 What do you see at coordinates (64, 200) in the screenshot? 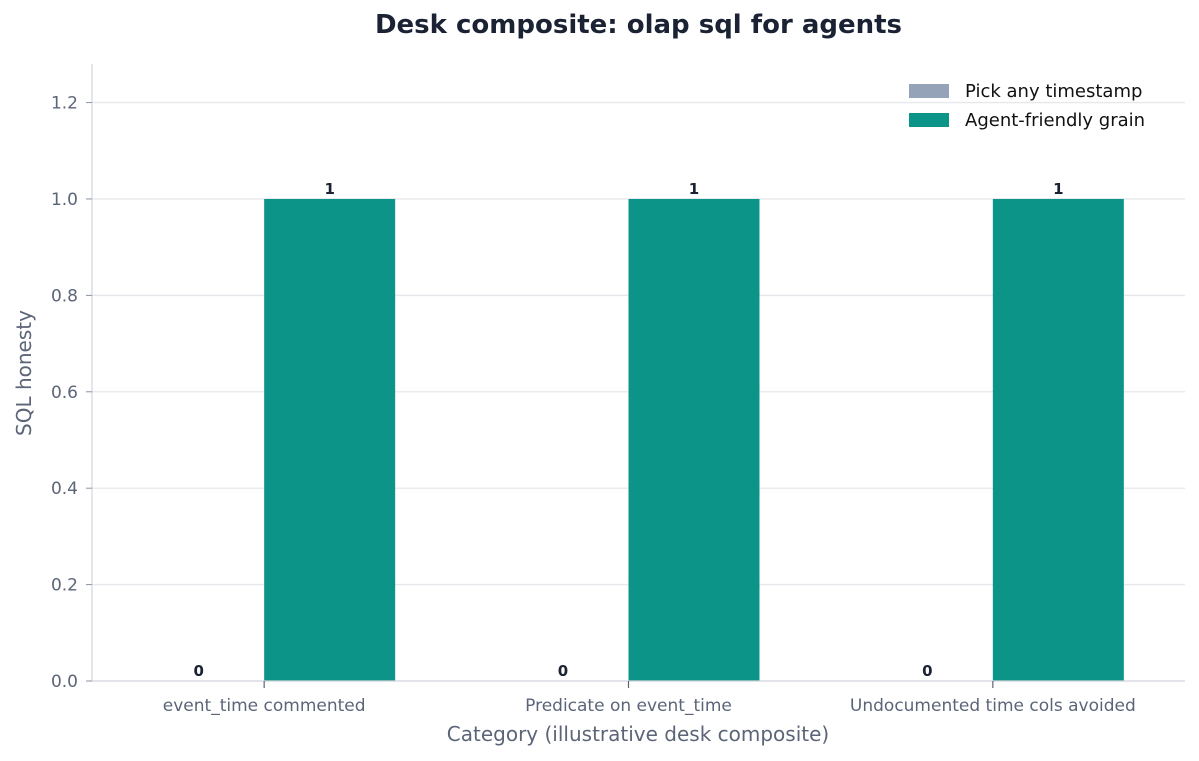
I see `y-tick-label: 1.0` at bounding box center [64, 200].